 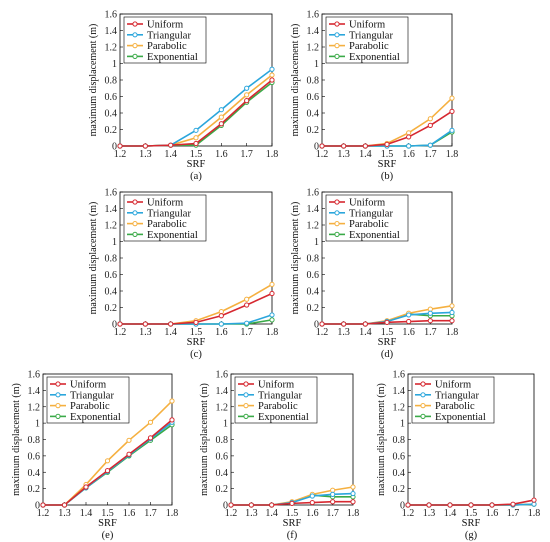 I want to click on y-tick-label: 1.6, so click(x=399, y=375).